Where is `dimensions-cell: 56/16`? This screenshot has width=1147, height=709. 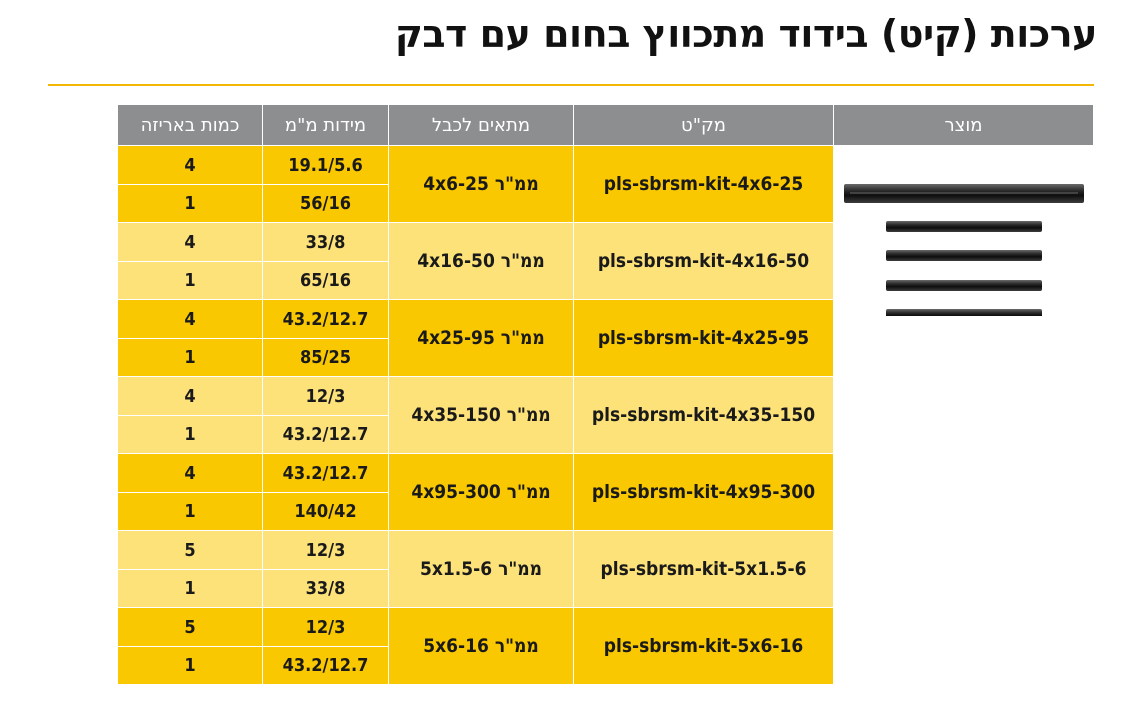 dimensions-cell: 56/16 is located at coordinates (325, 203).